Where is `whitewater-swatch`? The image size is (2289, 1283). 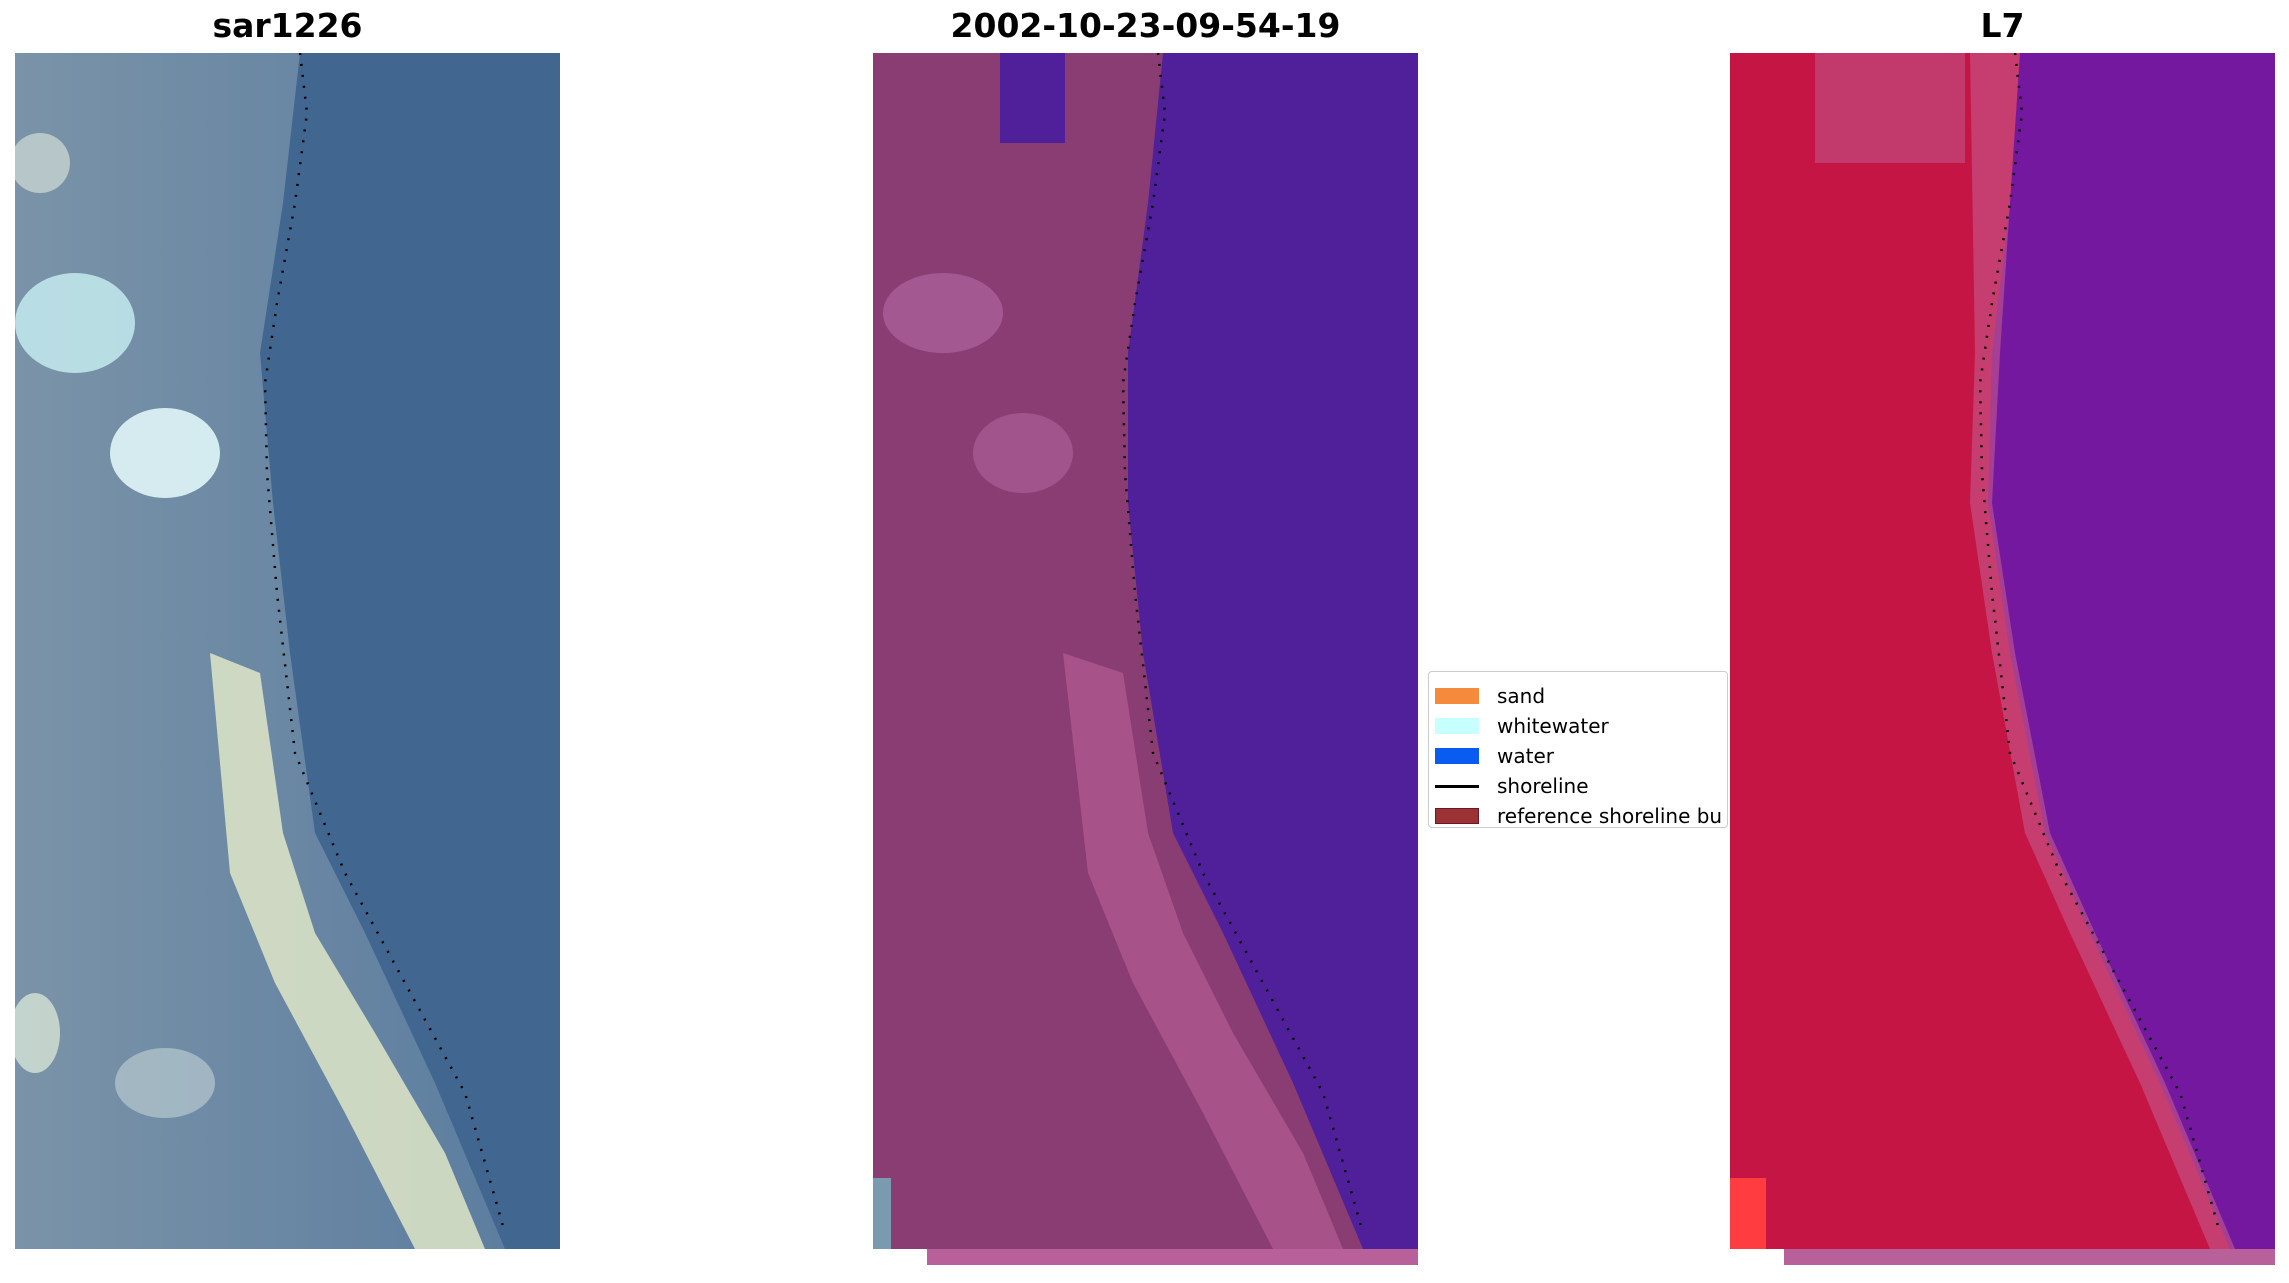
whitewater-swatch is located at coordinates (1457, 726).